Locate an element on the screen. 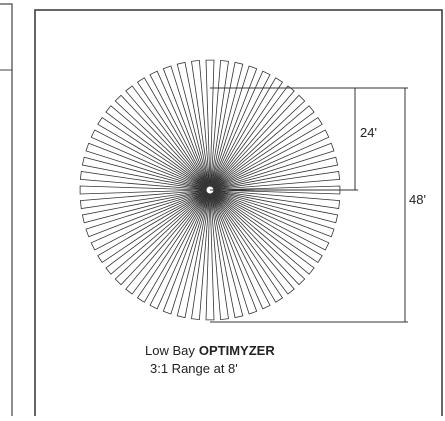  diameter-label: 48' is located at coordinates (417, 199).